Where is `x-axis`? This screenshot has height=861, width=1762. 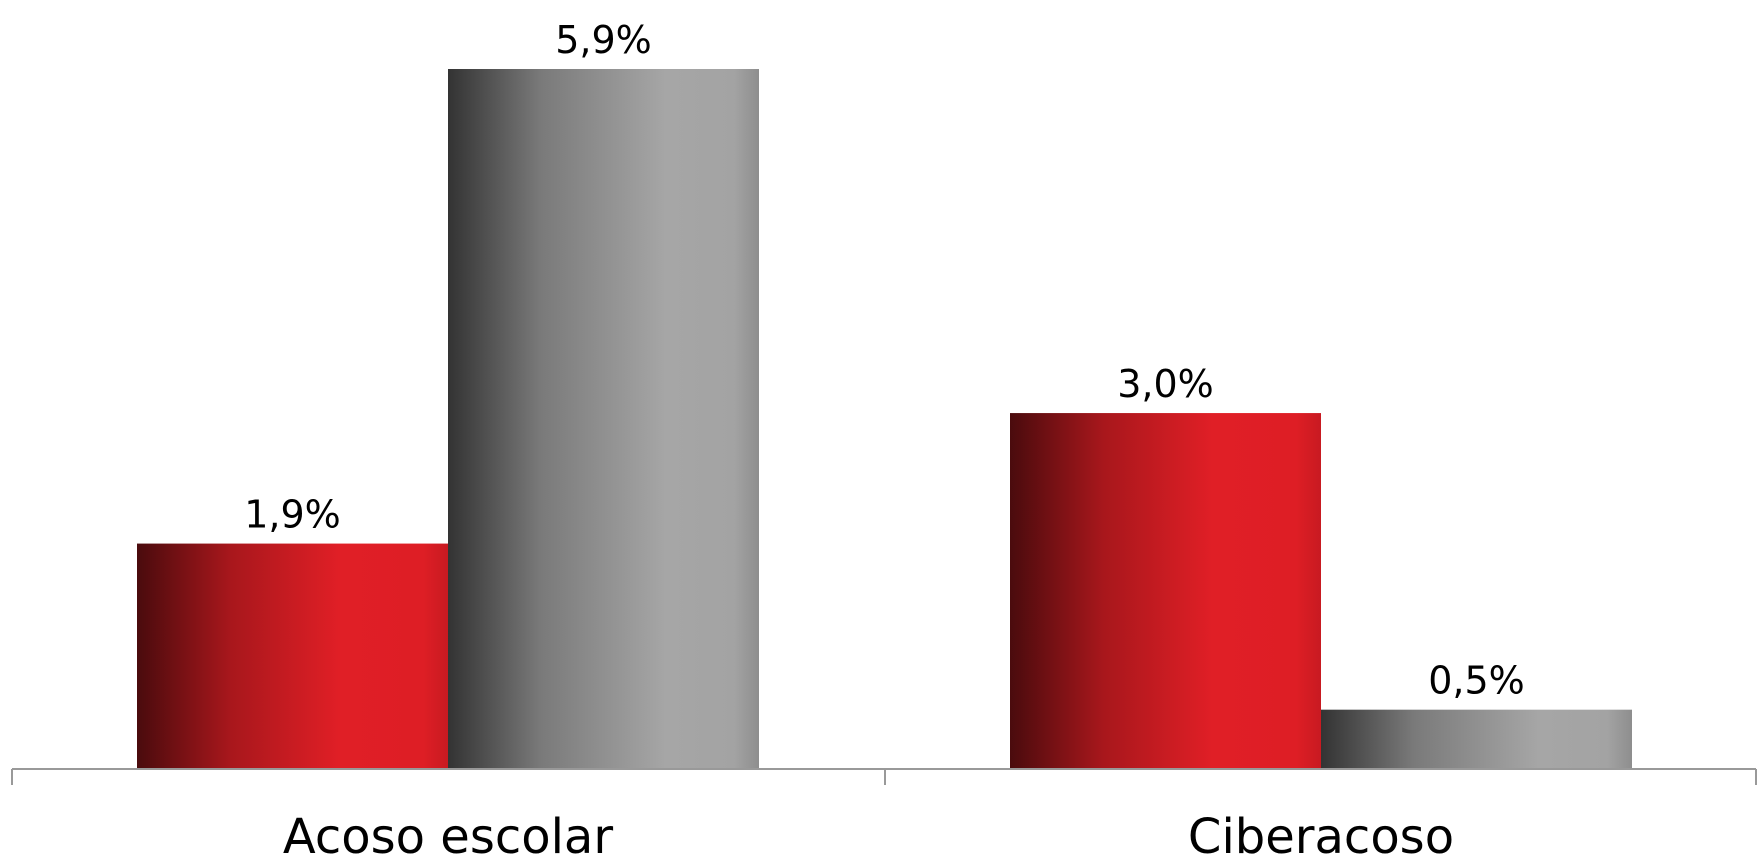
x-axis is located at coordinates (884, 776).